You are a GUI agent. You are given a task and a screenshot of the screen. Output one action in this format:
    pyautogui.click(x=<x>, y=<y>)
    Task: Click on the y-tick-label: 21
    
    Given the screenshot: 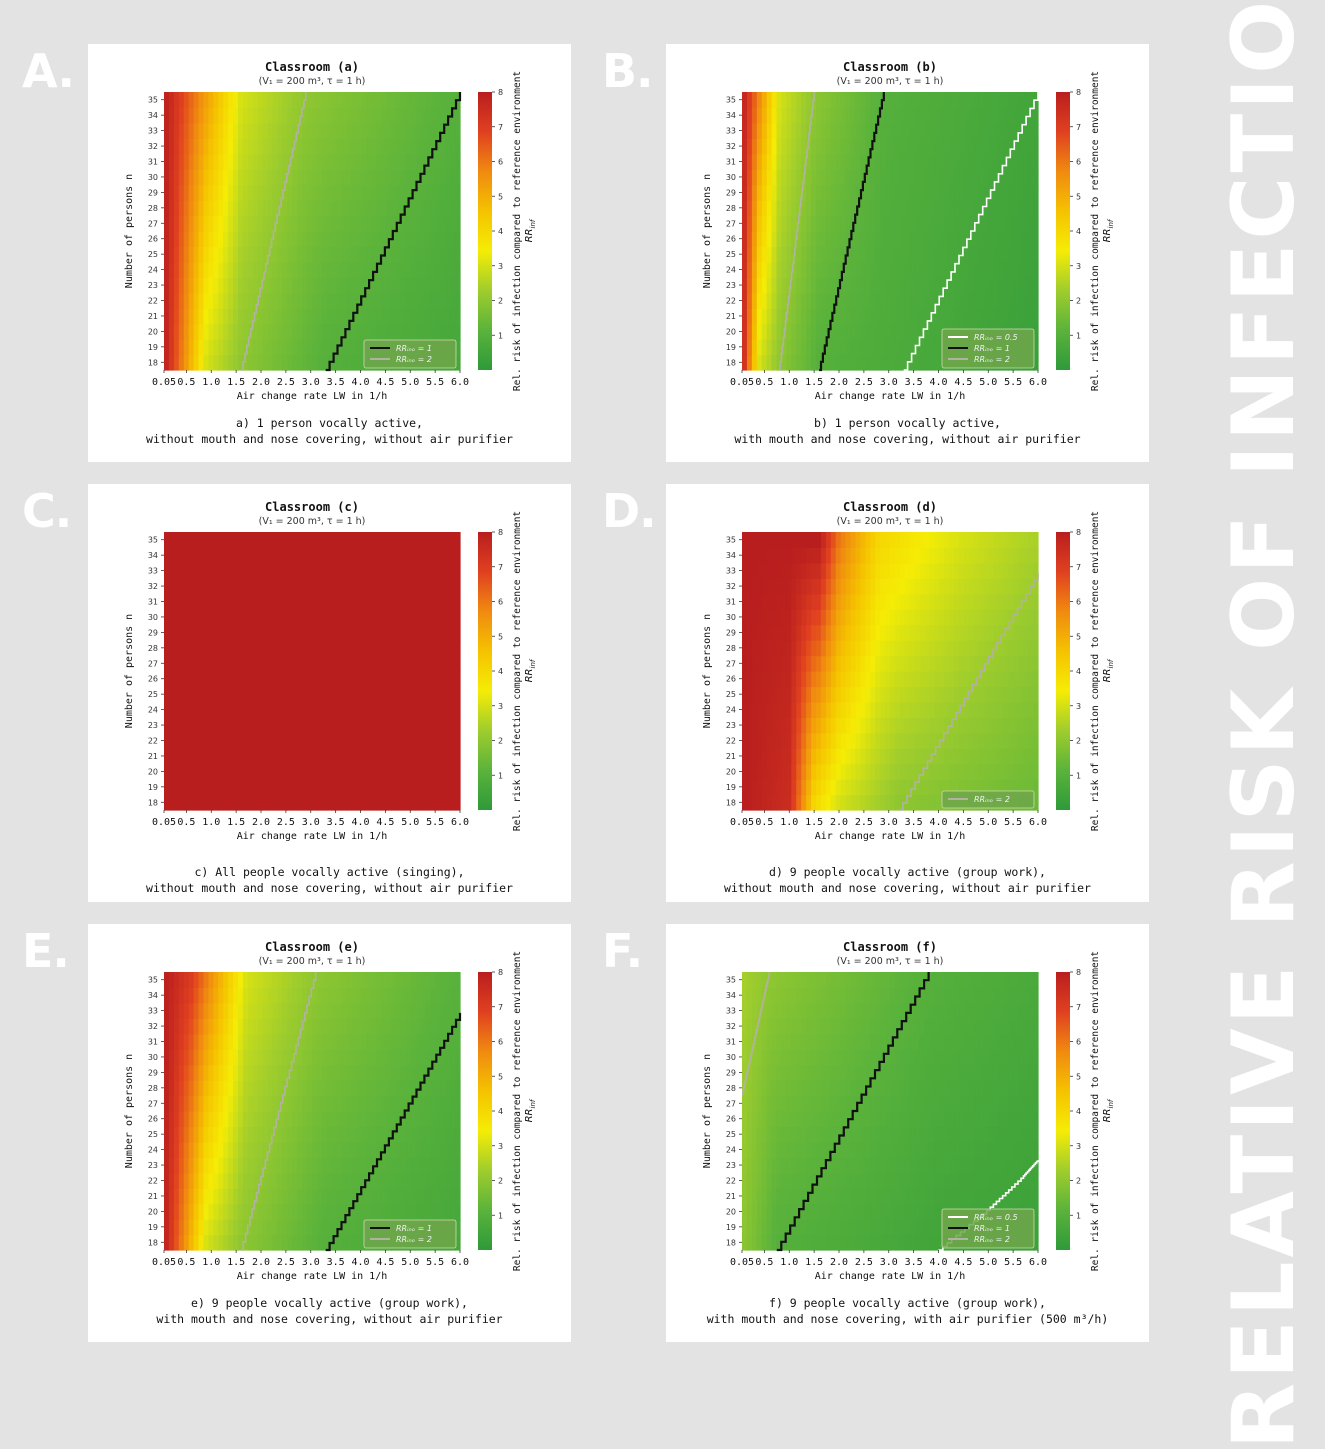 What is the action you would take?
    pyautogui.click(x=731, y=756)
    